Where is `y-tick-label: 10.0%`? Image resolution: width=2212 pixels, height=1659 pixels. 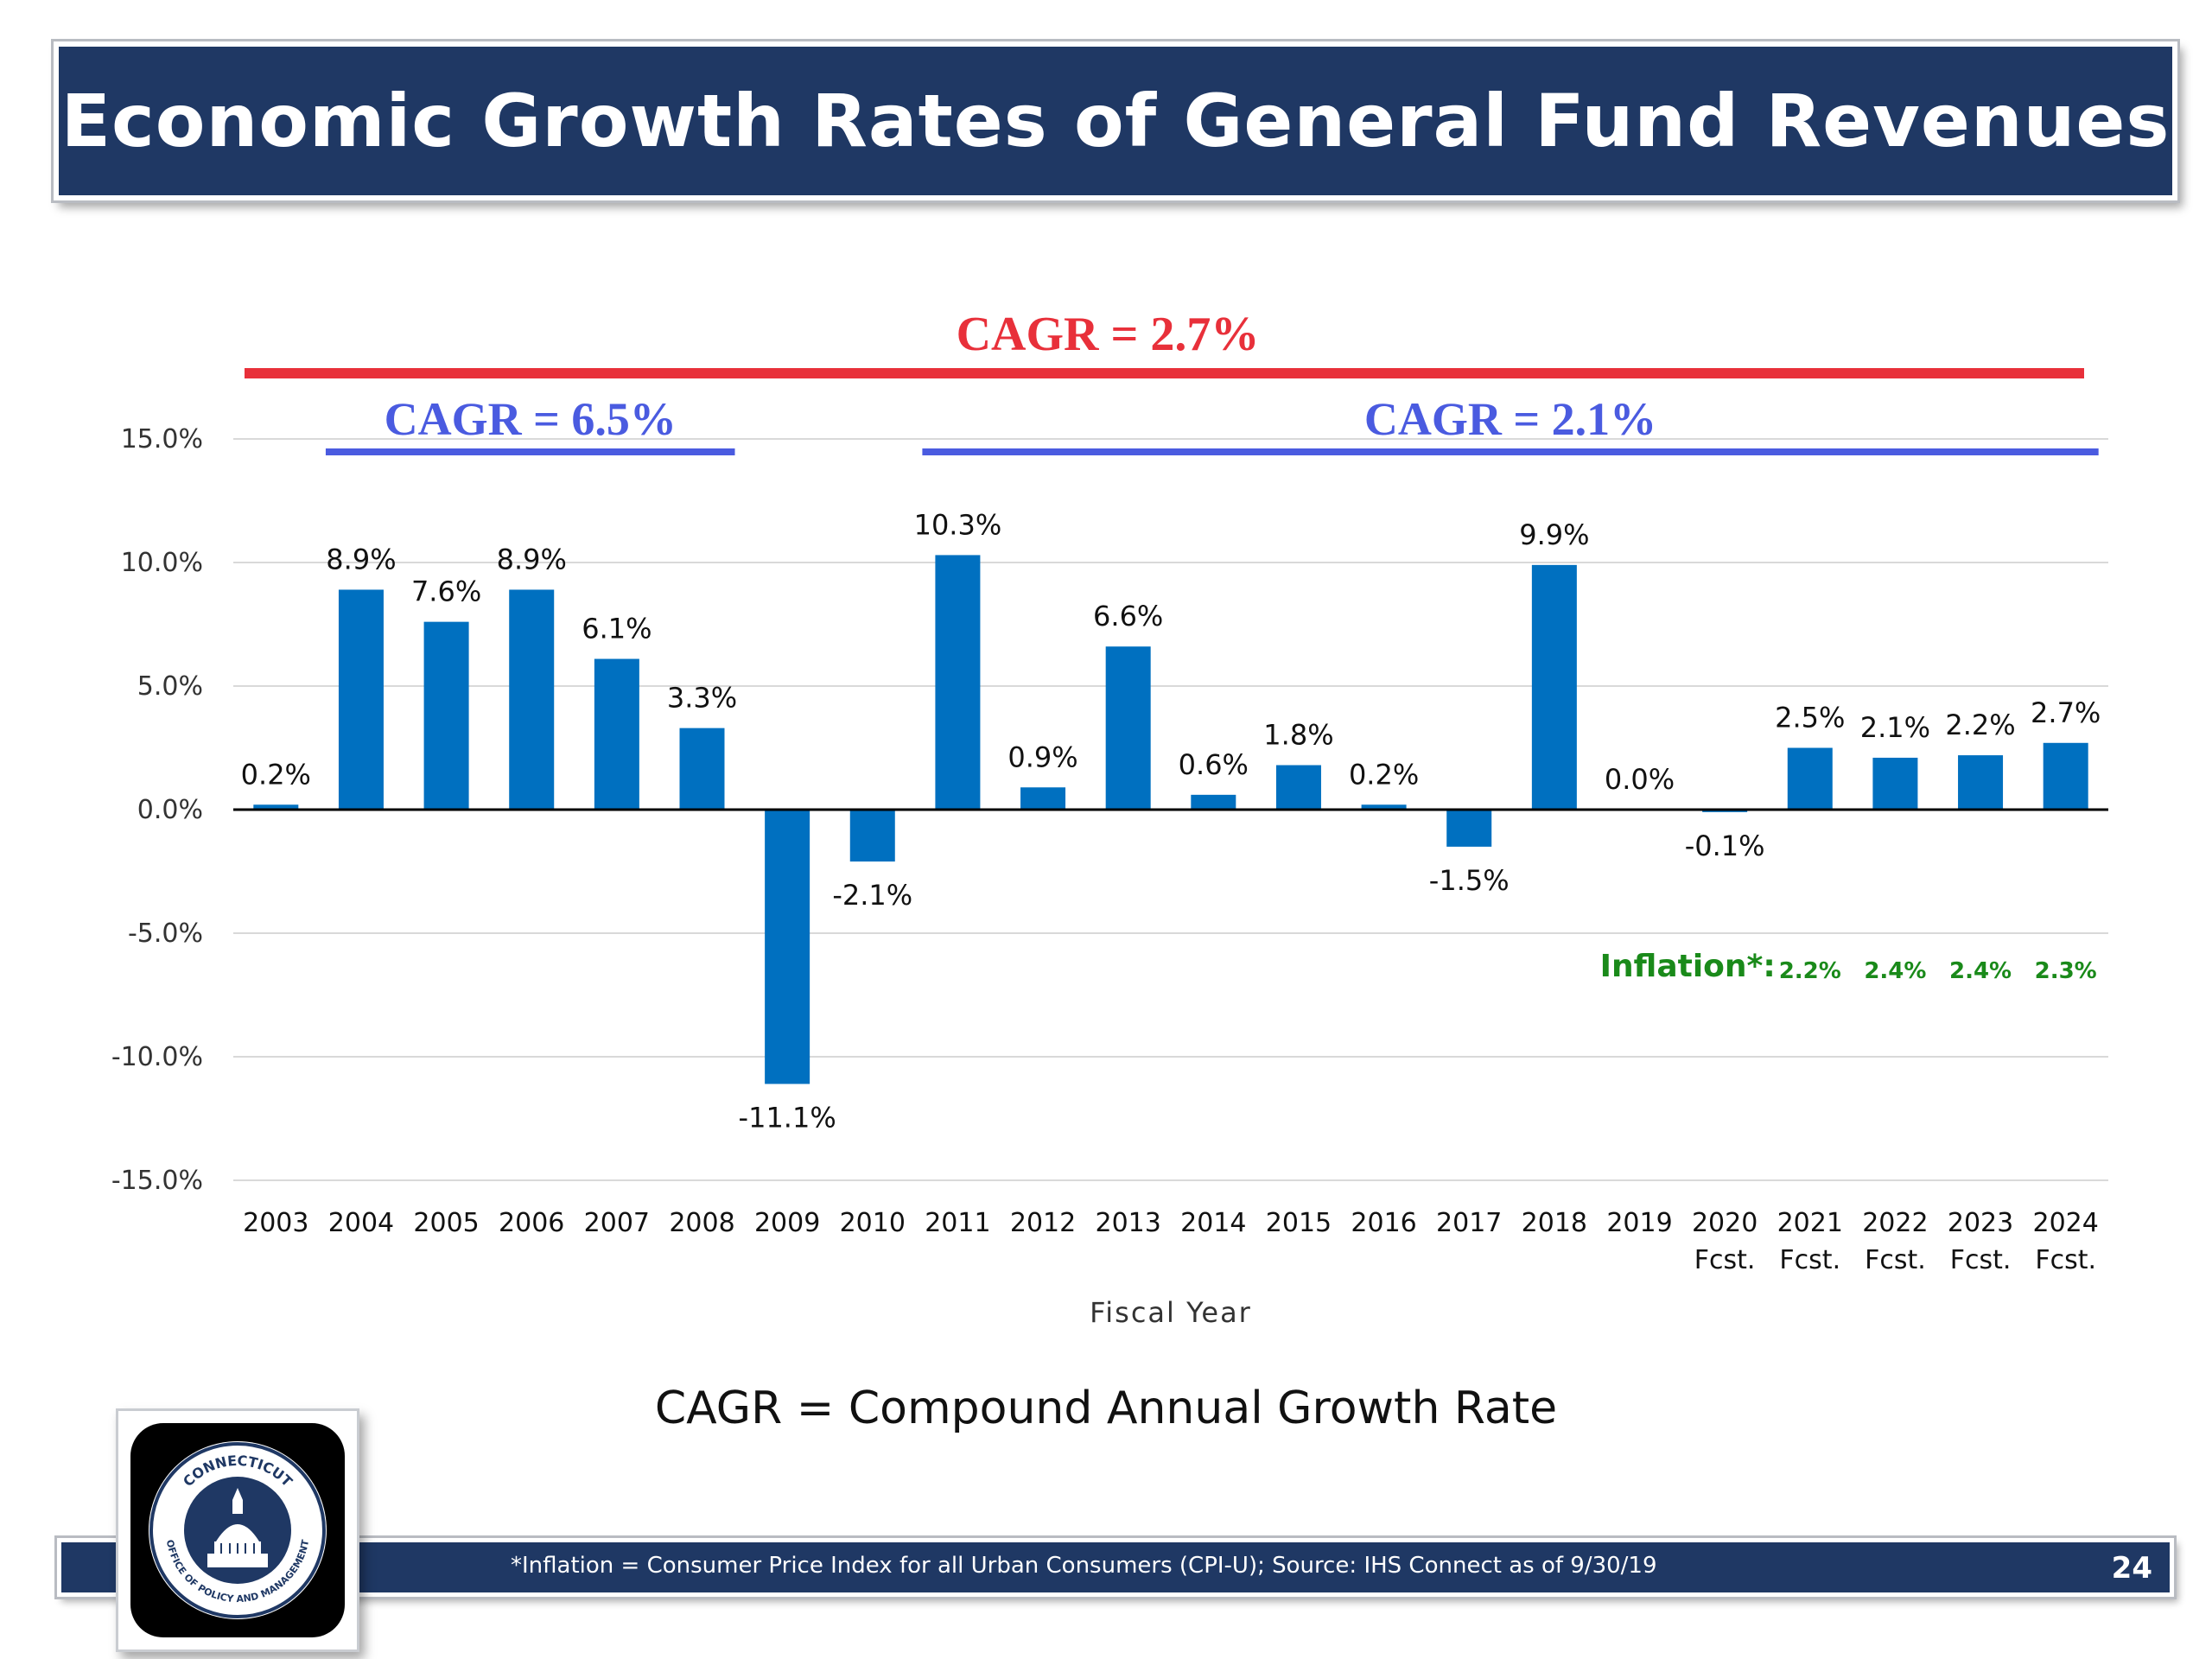
y-tick-label: 10.0% is located at coordinates (162, 563).